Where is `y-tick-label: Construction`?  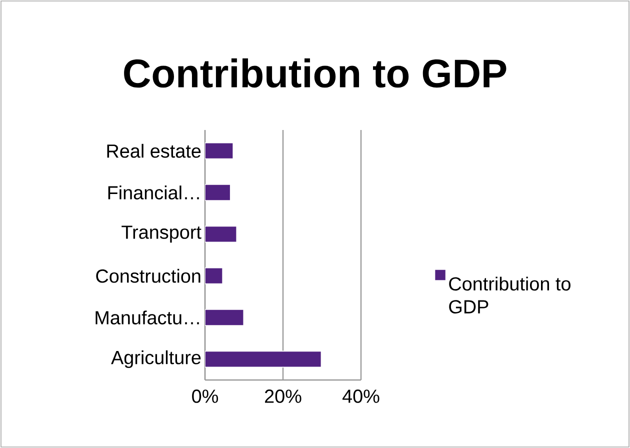 y-tick-label: Construction is located at coordinates (148, 275).